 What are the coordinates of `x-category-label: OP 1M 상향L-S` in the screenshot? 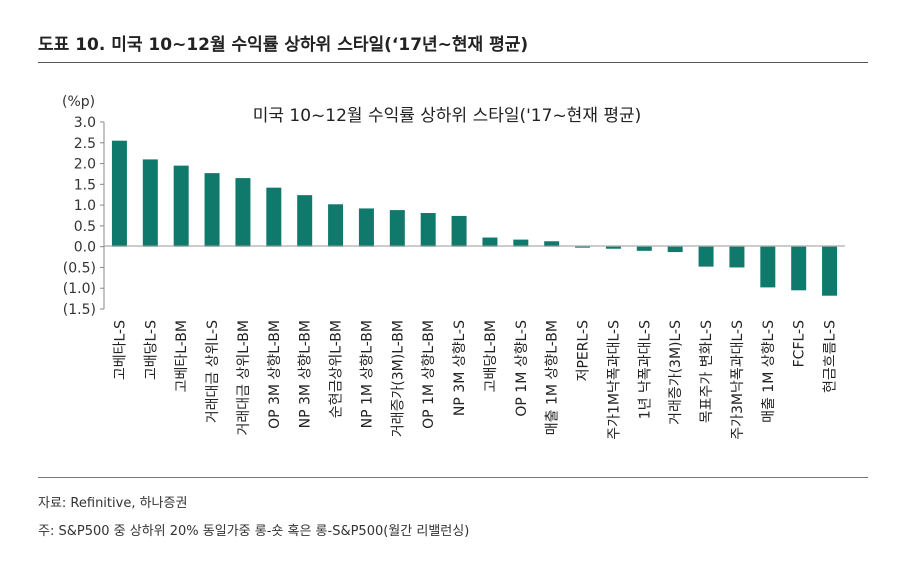 It's located at (522, 368).